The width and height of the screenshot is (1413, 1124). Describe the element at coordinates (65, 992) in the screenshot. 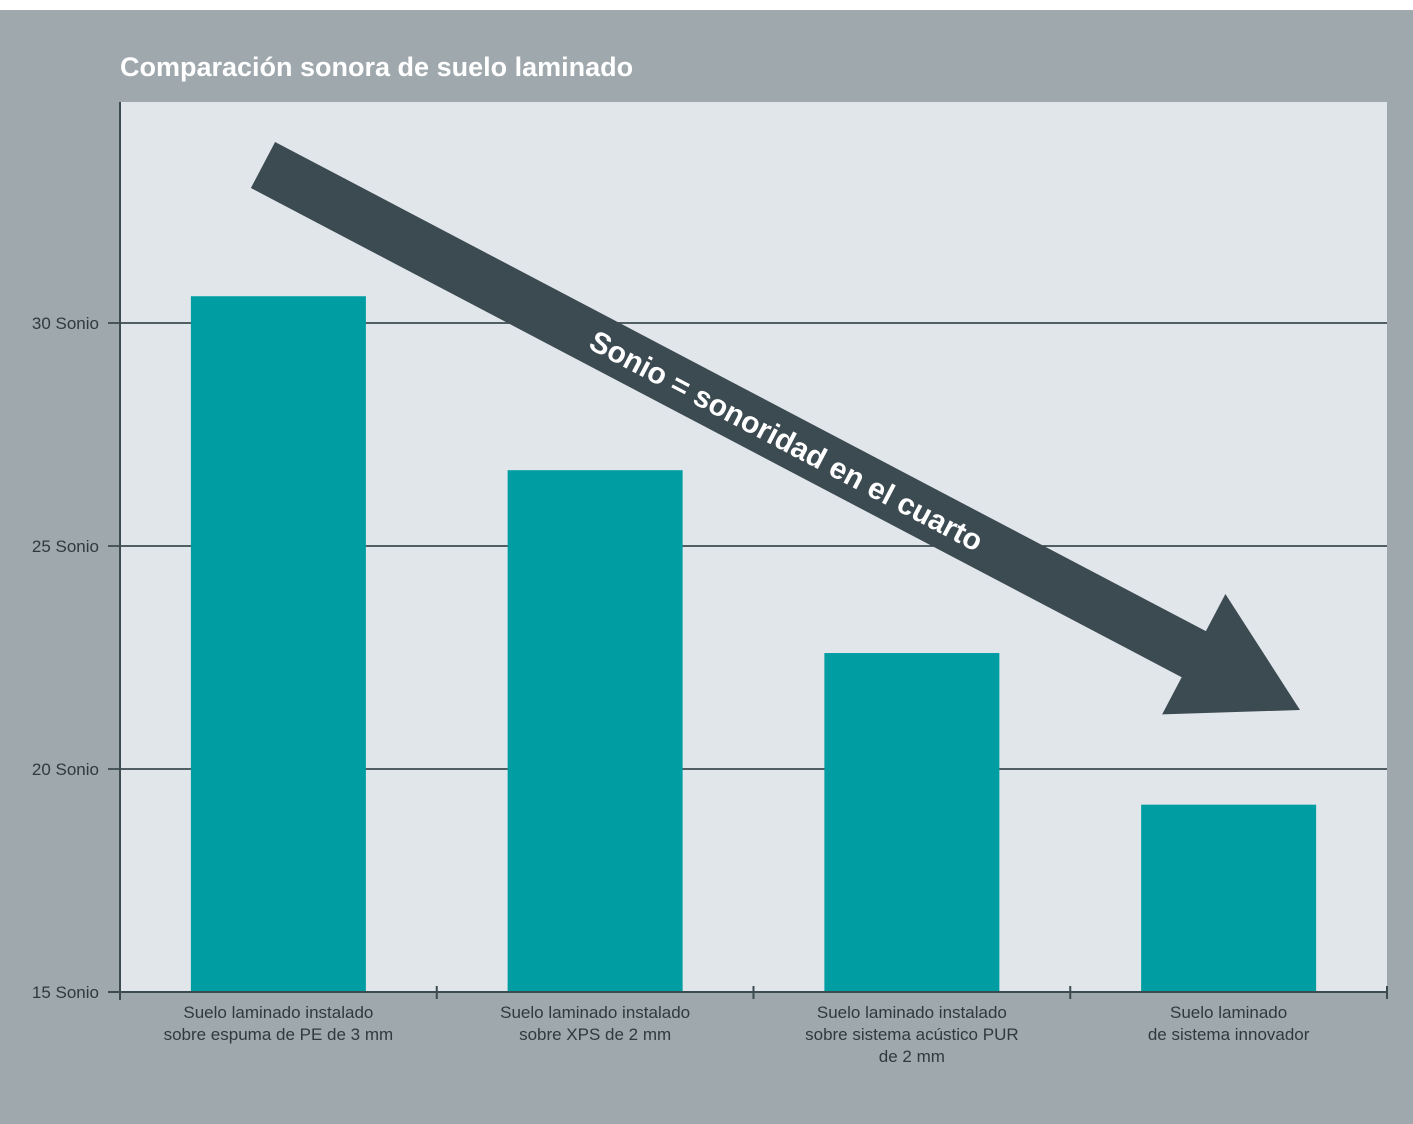

I see `y-tick-label: 15 Sonio` at that location.